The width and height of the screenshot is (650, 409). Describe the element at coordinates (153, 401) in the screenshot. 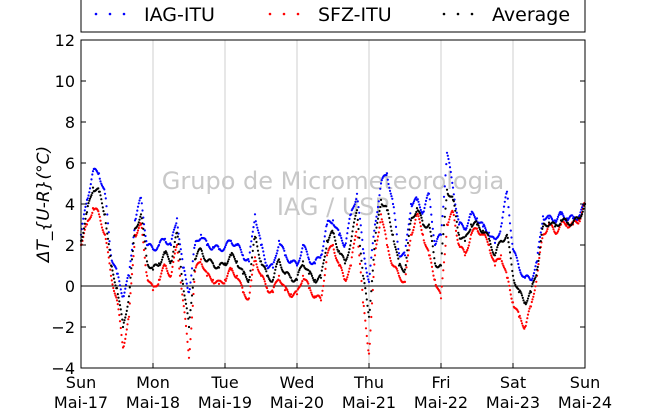

I see `x-tick-date-1: Mai-18` at that location.